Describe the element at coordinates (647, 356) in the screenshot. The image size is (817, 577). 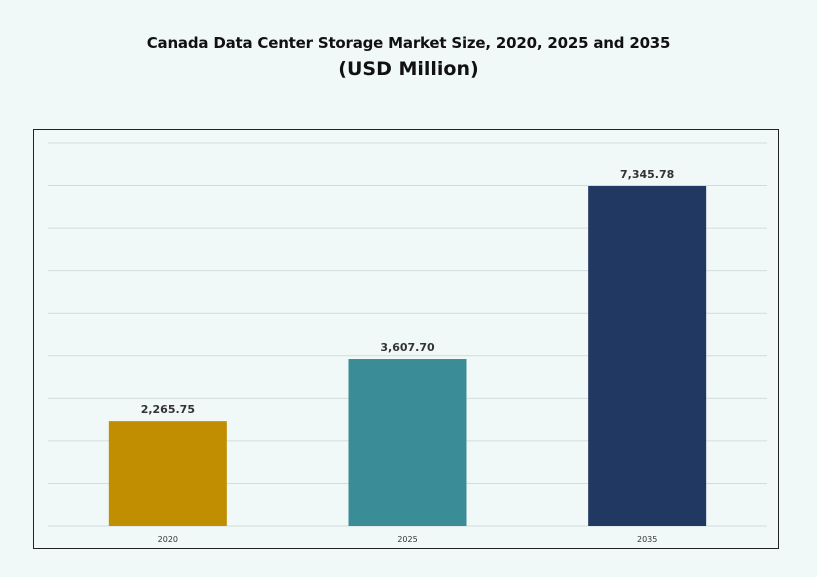
I see `bar-2035` at that location.